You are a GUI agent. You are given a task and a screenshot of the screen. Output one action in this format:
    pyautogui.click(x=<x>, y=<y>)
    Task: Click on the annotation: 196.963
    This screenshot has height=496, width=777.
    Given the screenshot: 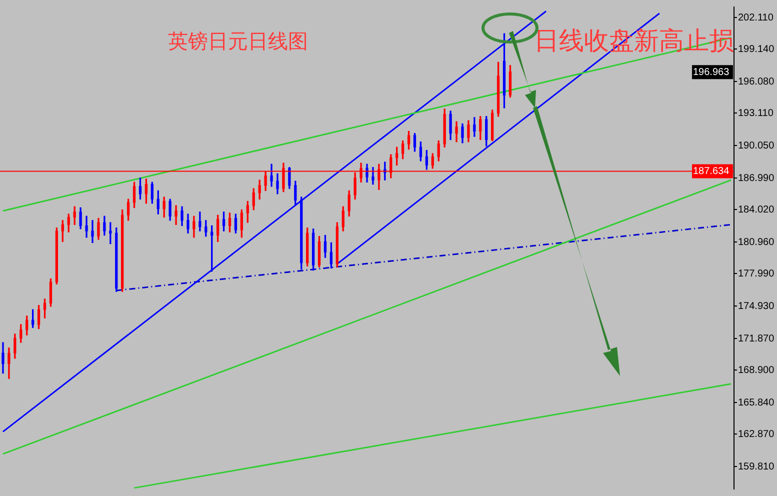 What is the action you would take?
    pyautogui.click(x=711, y=72)
    